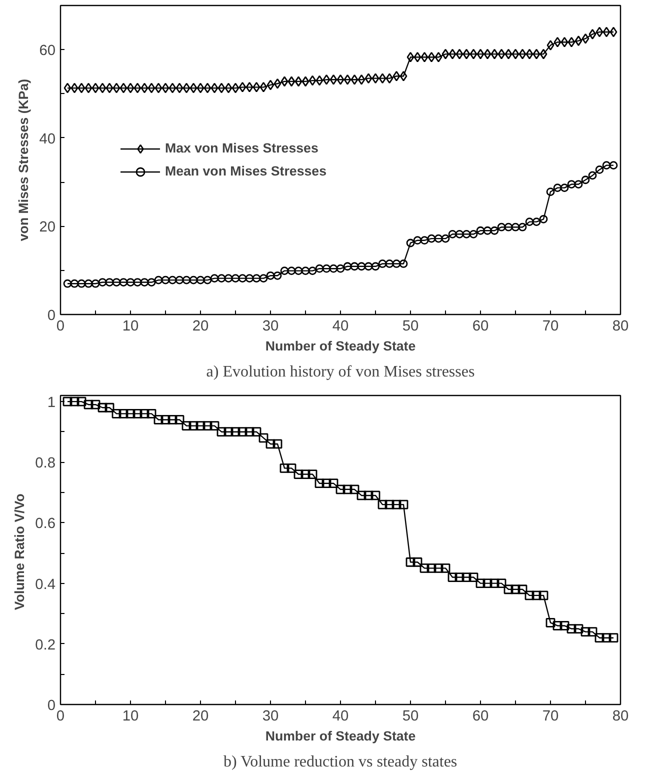 The image size is (652, 783). Describe the element at coordinates (340, 372) in the screenshot. I see `text: a) Evolution history of von Mises stresses` at that location.